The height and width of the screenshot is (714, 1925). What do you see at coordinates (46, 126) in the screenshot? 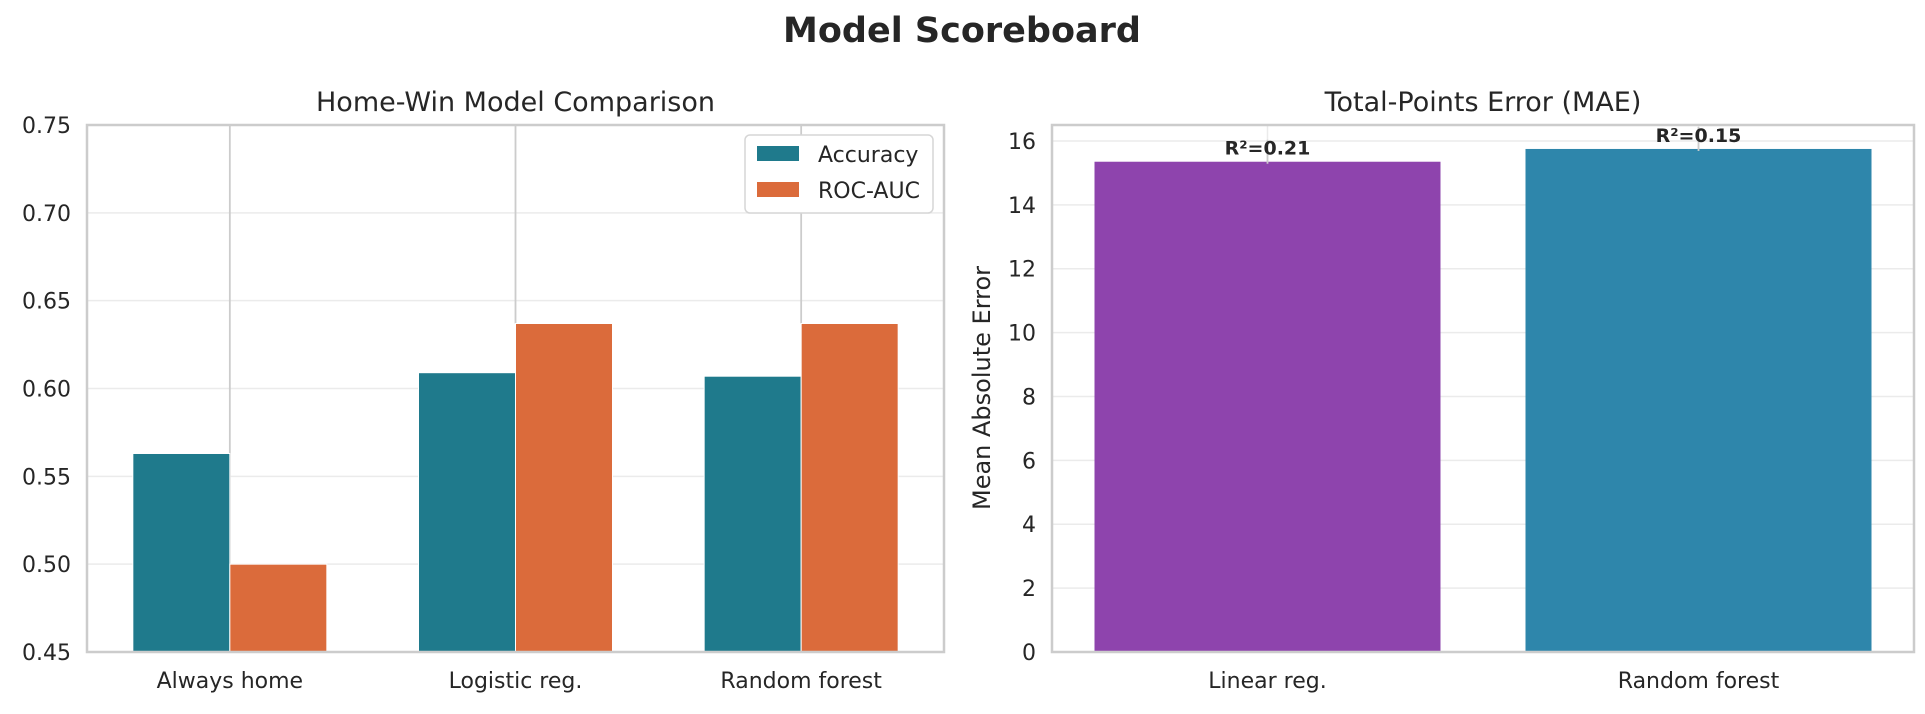
I see `y-tick-label: 0.75` at bounding box center [46, 126].